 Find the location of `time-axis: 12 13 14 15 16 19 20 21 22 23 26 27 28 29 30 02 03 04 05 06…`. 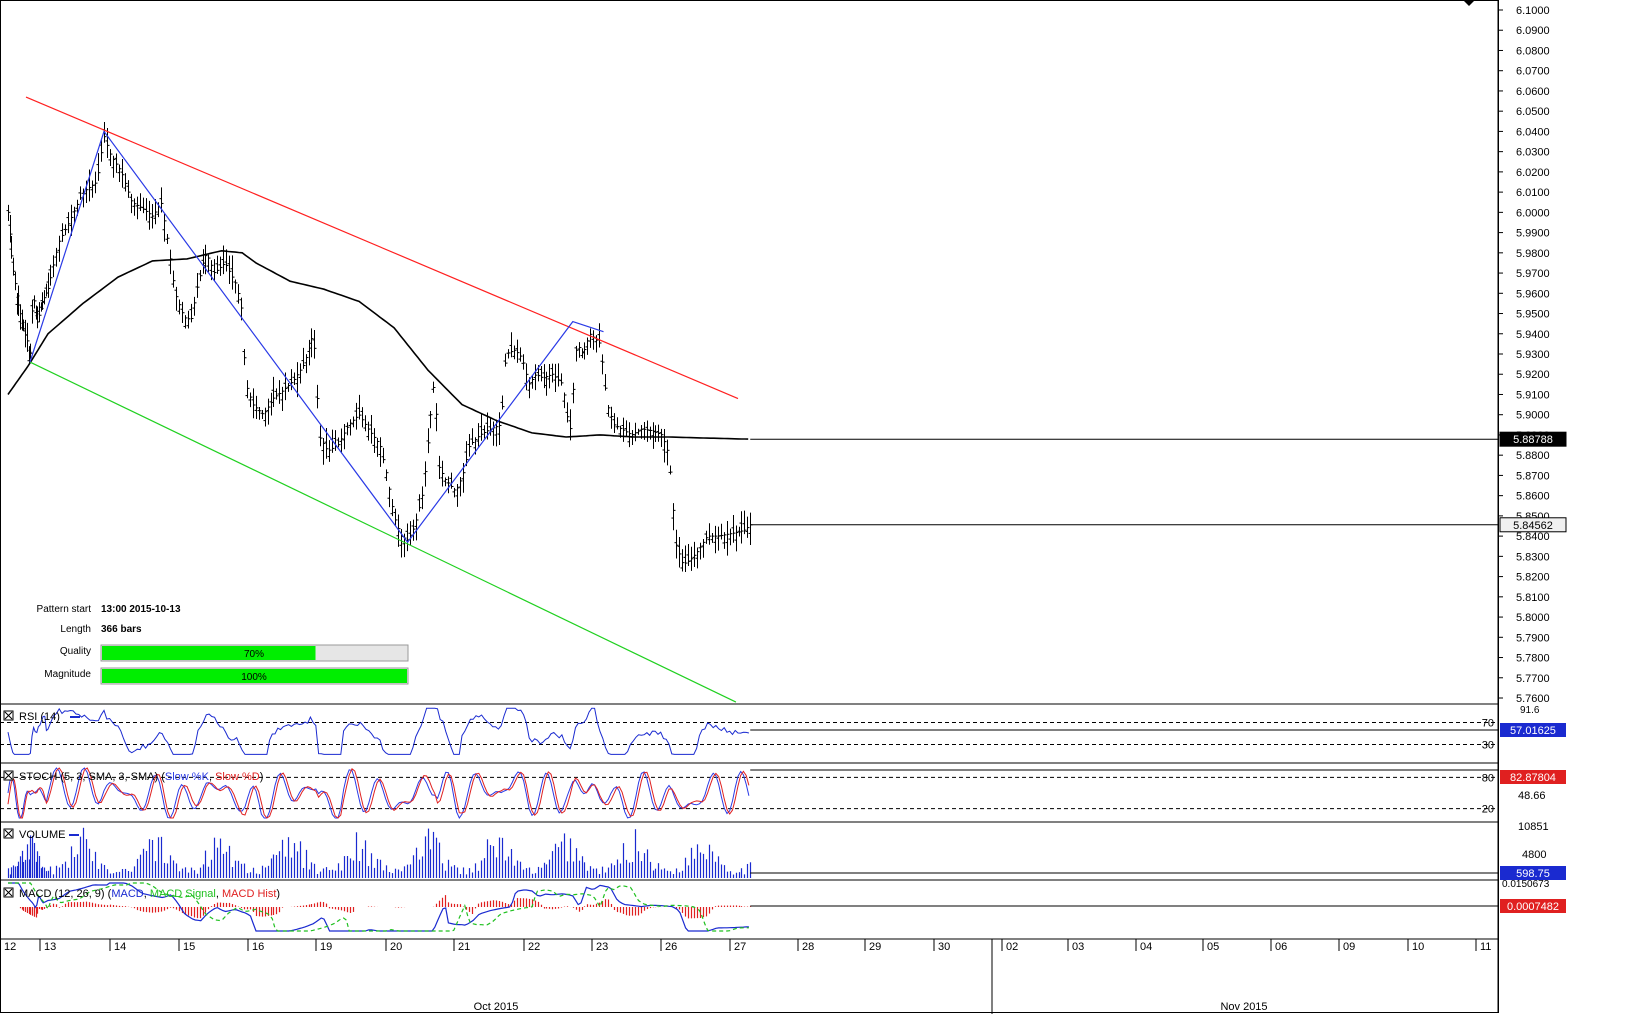

time-axis: 12 13 14 15 16 19 20 21 22 23 26 27 28 29 30 02 03 04 05 06… is located at coordinates (747, 976).